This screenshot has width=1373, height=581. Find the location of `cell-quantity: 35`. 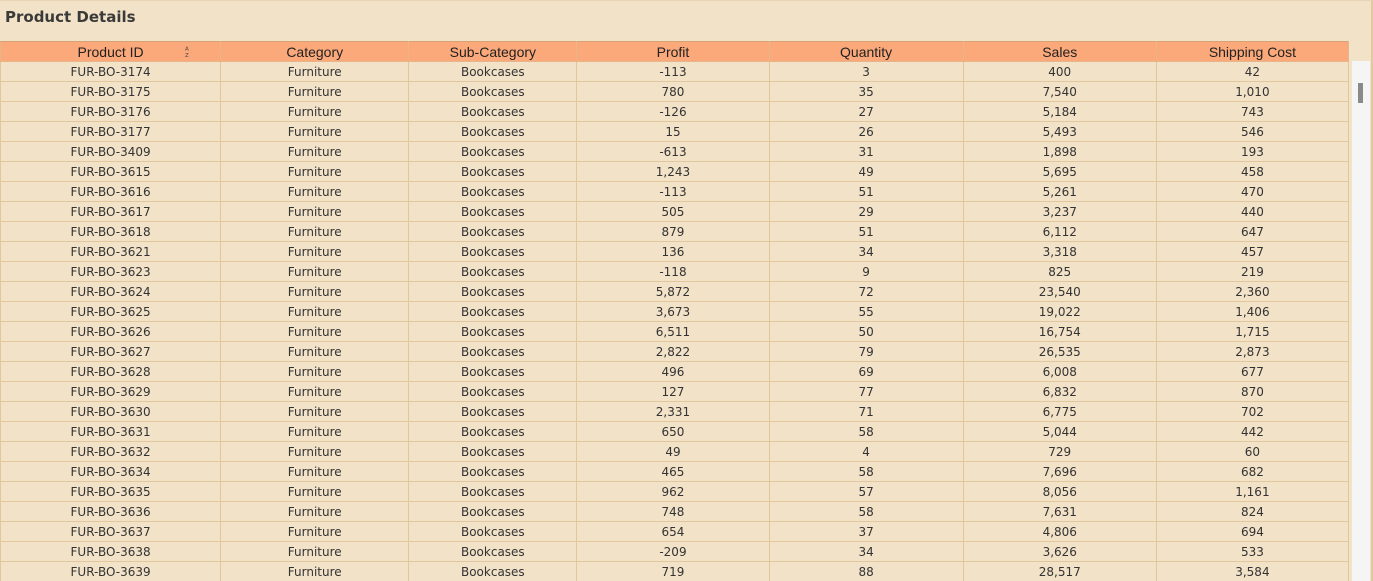

cell-quantity: 35 is located at coordinates (866, 92).